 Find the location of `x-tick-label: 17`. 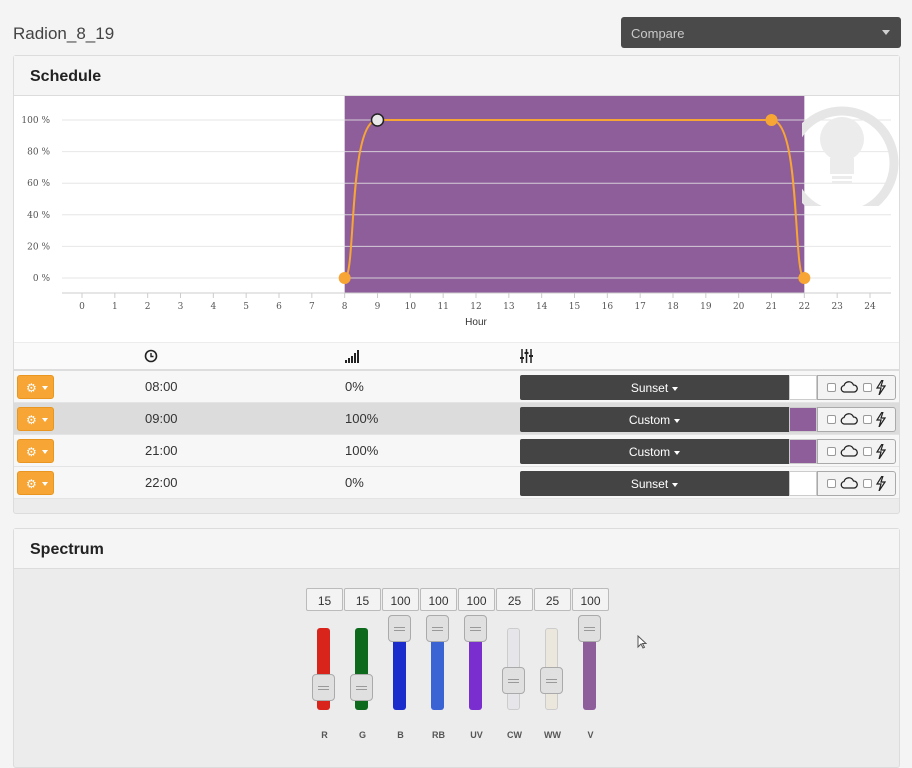

x-tick-label: 17 is located at coordinates (640, 307).